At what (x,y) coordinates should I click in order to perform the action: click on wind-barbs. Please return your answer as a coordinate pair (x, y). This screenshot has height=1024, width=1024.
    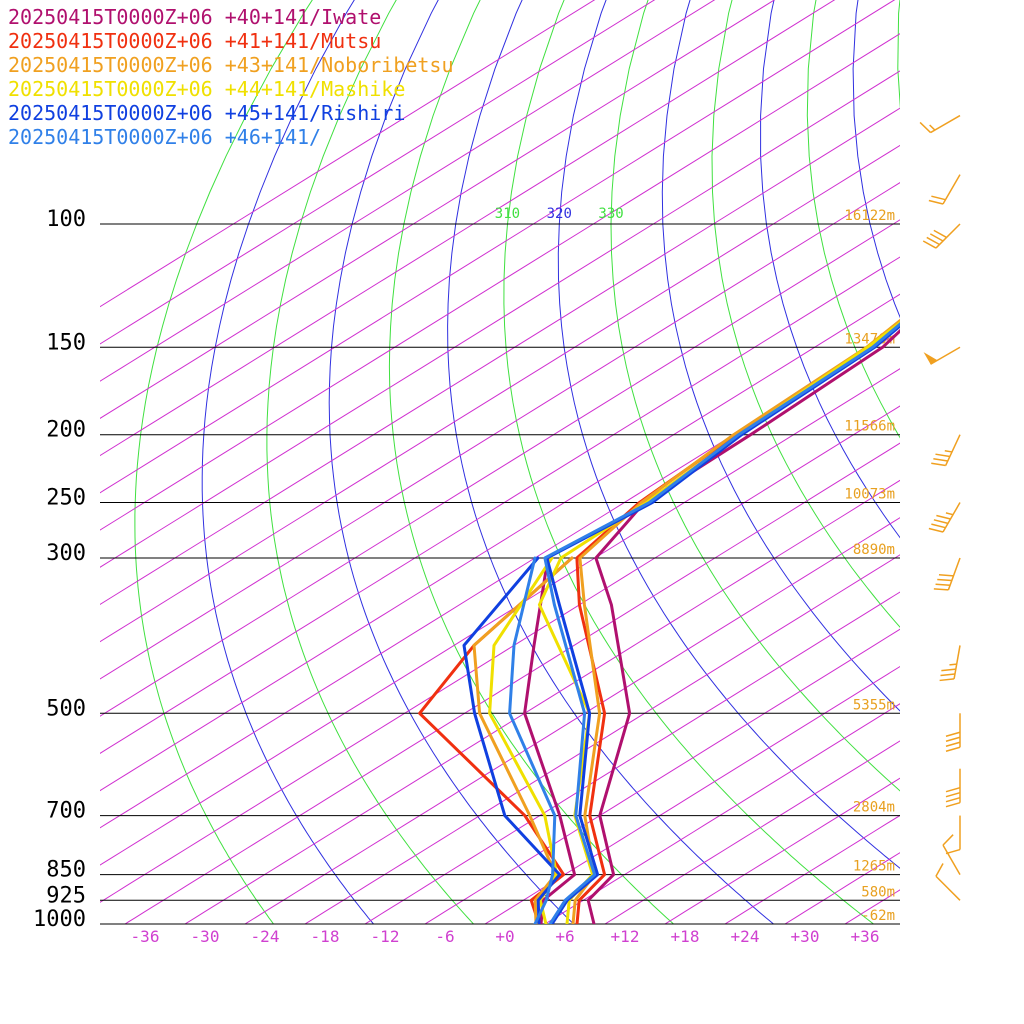
    Looking at the image, I should click on (940, 507).